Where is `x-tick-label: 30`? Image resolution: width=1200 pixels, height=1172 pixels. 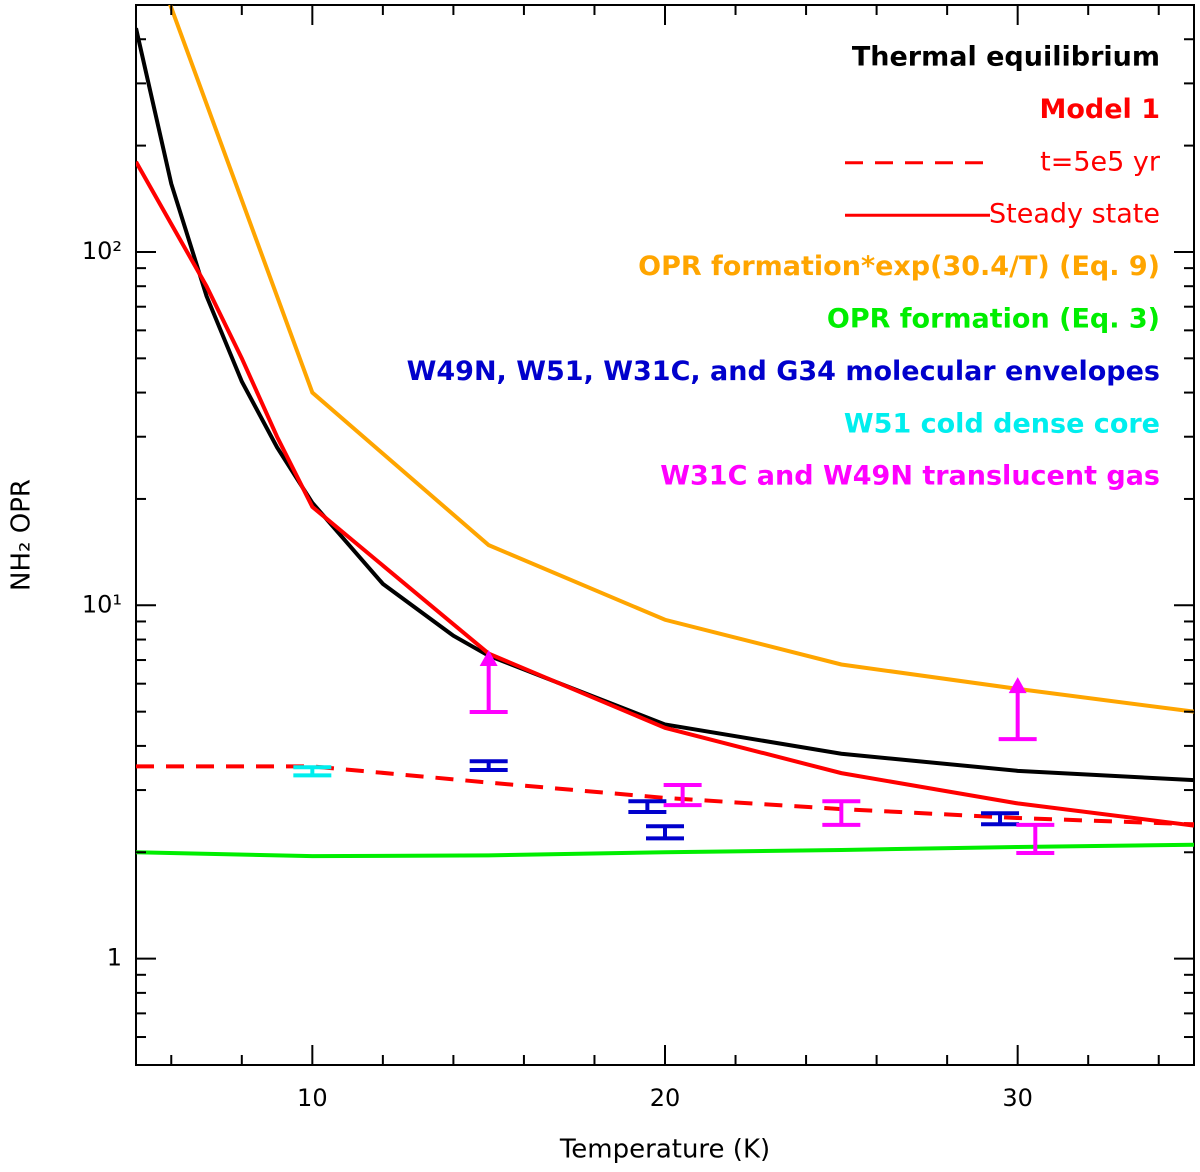
x-tick-label: 30 is located at coordinates (1017, 1098).